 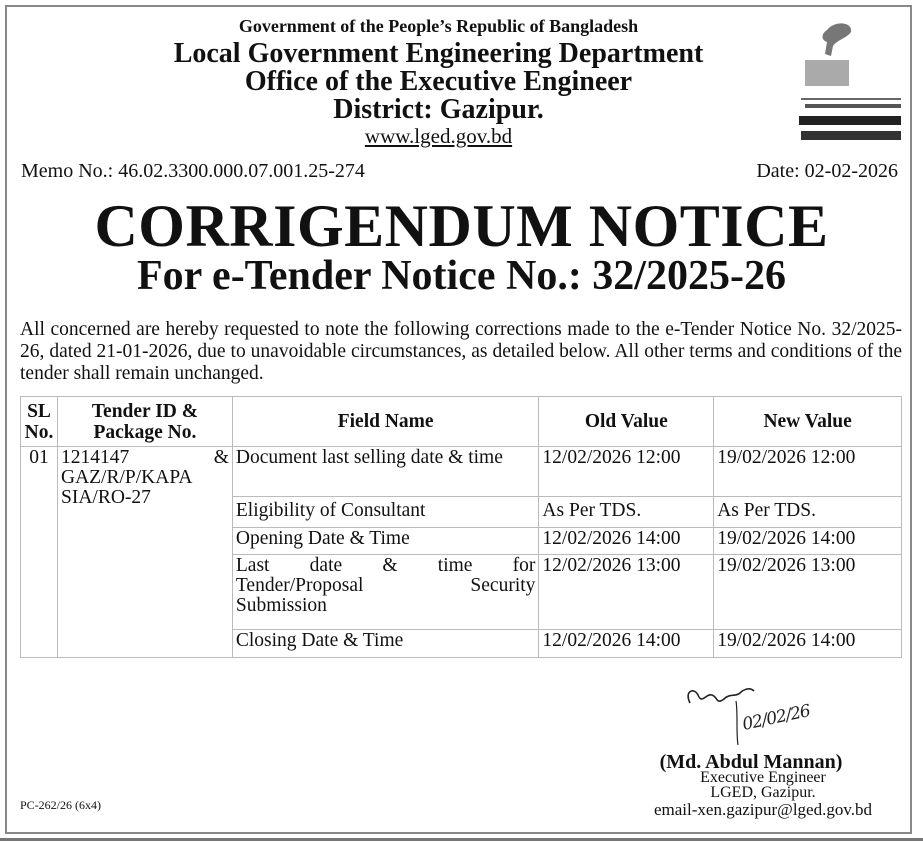 What do you see at coordinates (721, 717) in the screenshot?
I see `signature` at bounding box center [721, 717].